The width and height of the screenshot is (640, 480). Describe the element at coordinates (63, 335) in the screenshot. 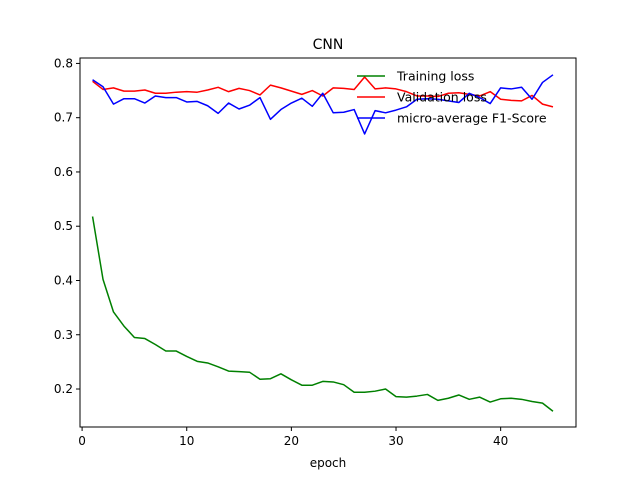

I see `y-tick-label: 0.3` at that location.